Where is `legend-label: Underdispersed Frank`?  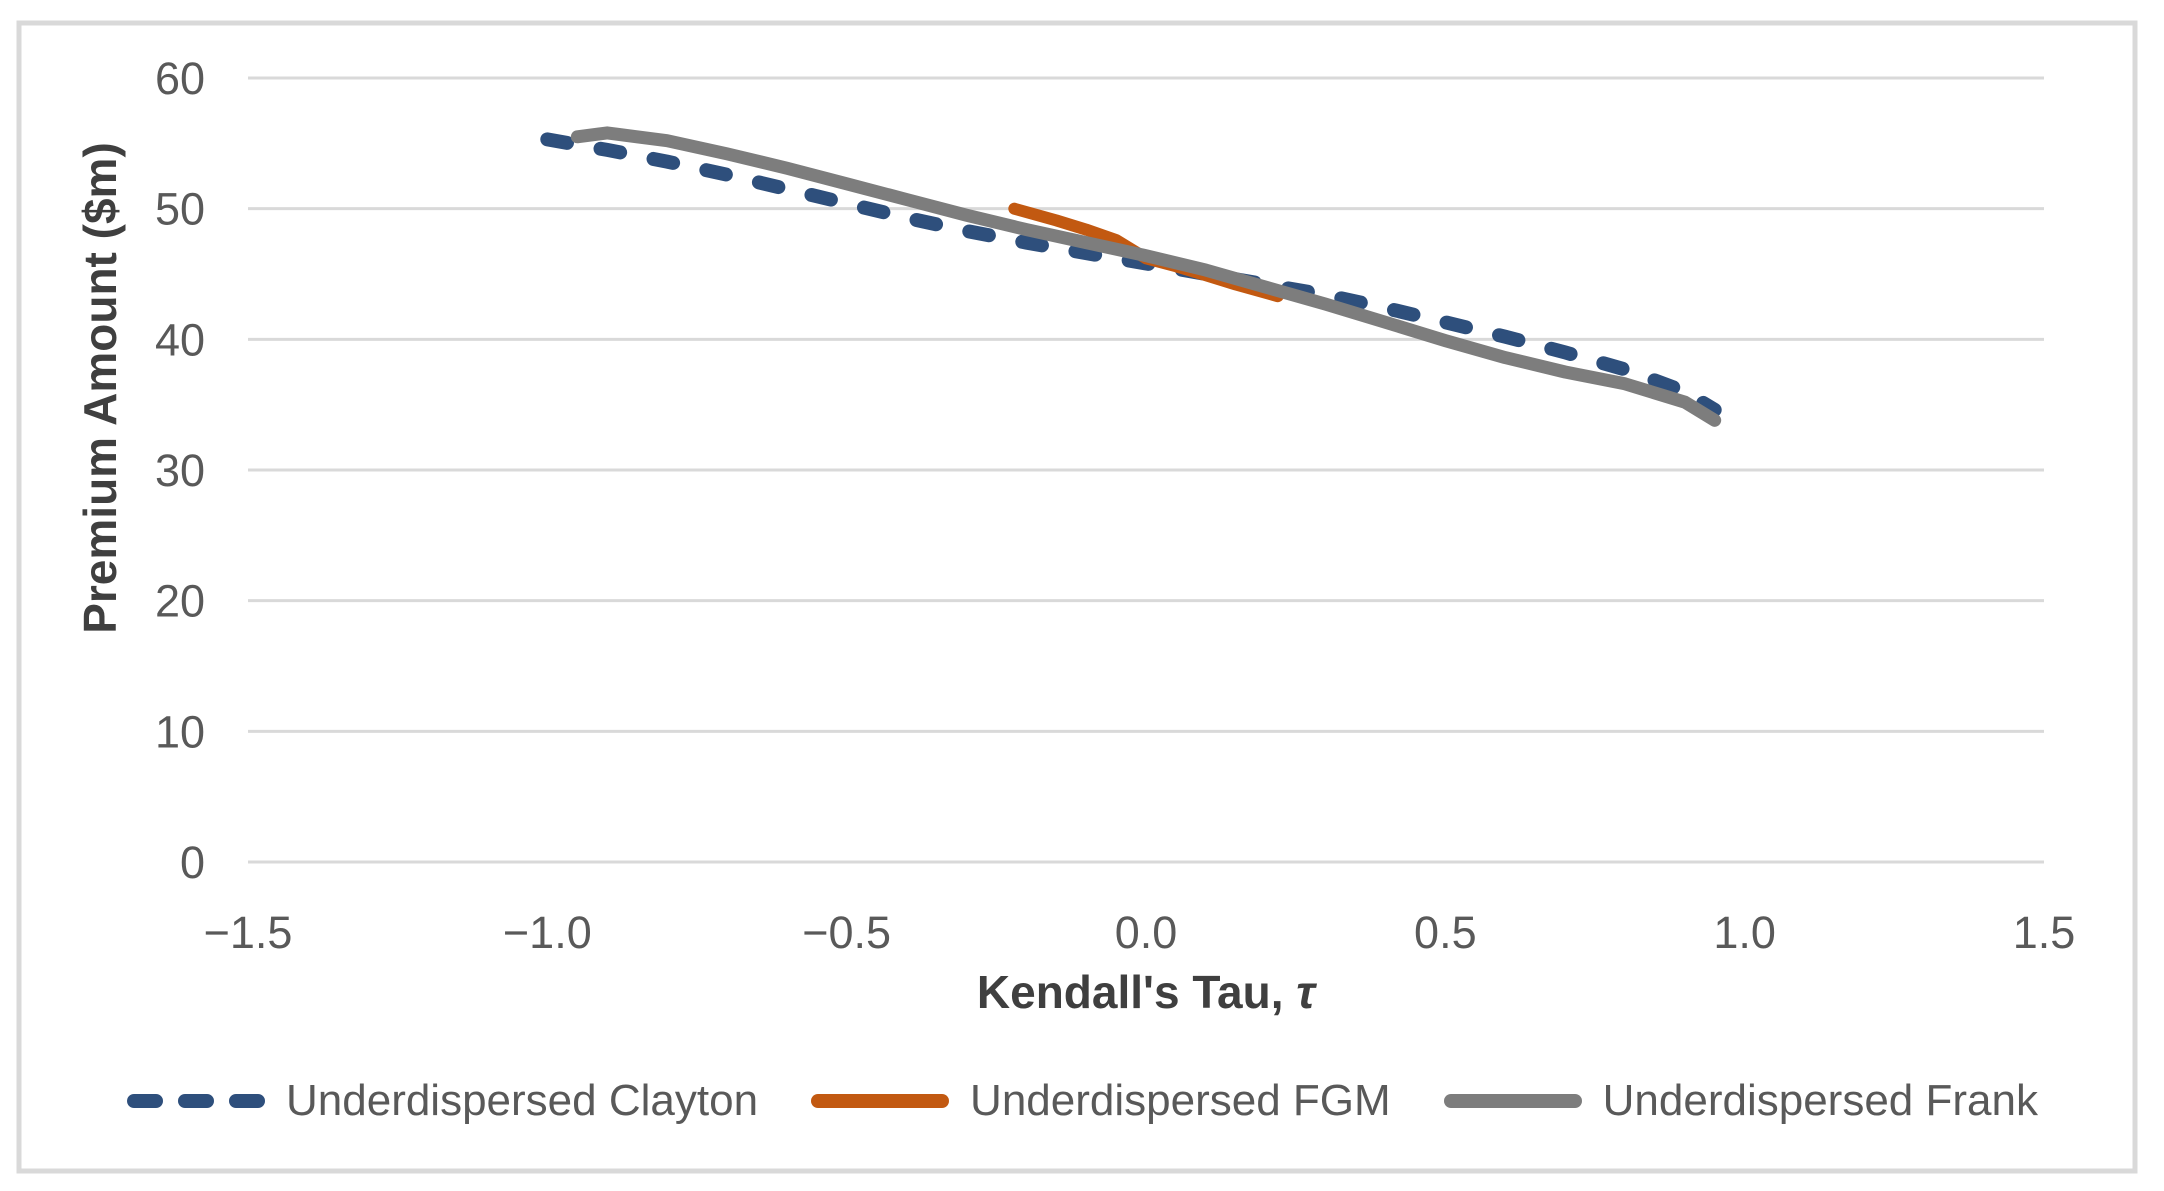 legend-label: Underdispersed Frank is located at coordinates (1820, 1100).